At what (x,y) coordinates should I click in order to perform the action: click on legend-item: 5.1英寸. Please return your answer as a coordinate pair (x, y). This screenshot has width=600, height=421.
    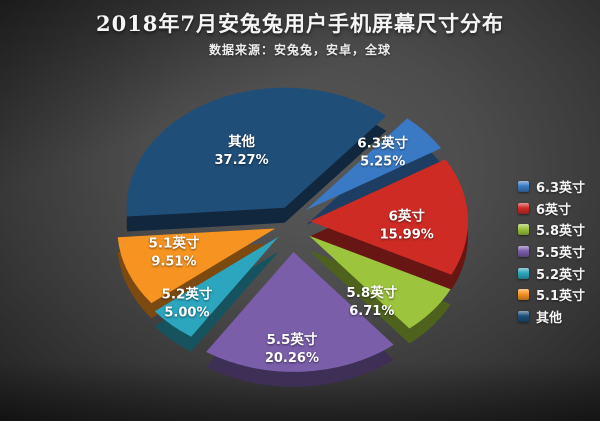
    Looking at the image, I should click on (551, 295).